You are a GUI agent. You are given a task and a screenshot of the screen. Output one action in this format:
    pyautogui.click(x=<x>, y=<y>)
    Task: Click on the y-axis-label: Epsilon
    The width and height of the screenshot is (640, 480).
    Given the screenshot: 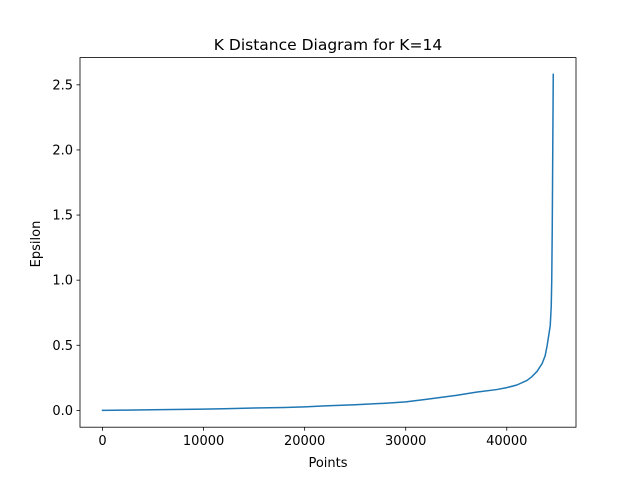 What is the action you would take?
    pyautogui.click(x=36, y=244)
    